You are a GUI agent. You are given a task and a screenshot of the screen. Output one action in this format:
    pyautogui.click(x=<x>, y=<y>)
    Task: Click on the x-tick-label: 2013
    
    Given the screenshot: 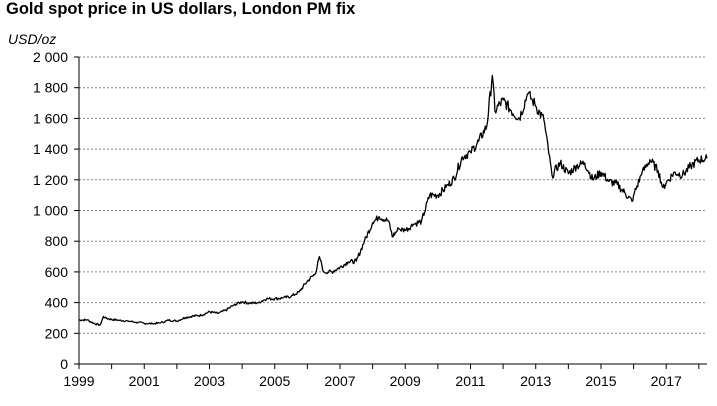 What is the action you would take?
    pyautogui.click(x=535, y=381)
    